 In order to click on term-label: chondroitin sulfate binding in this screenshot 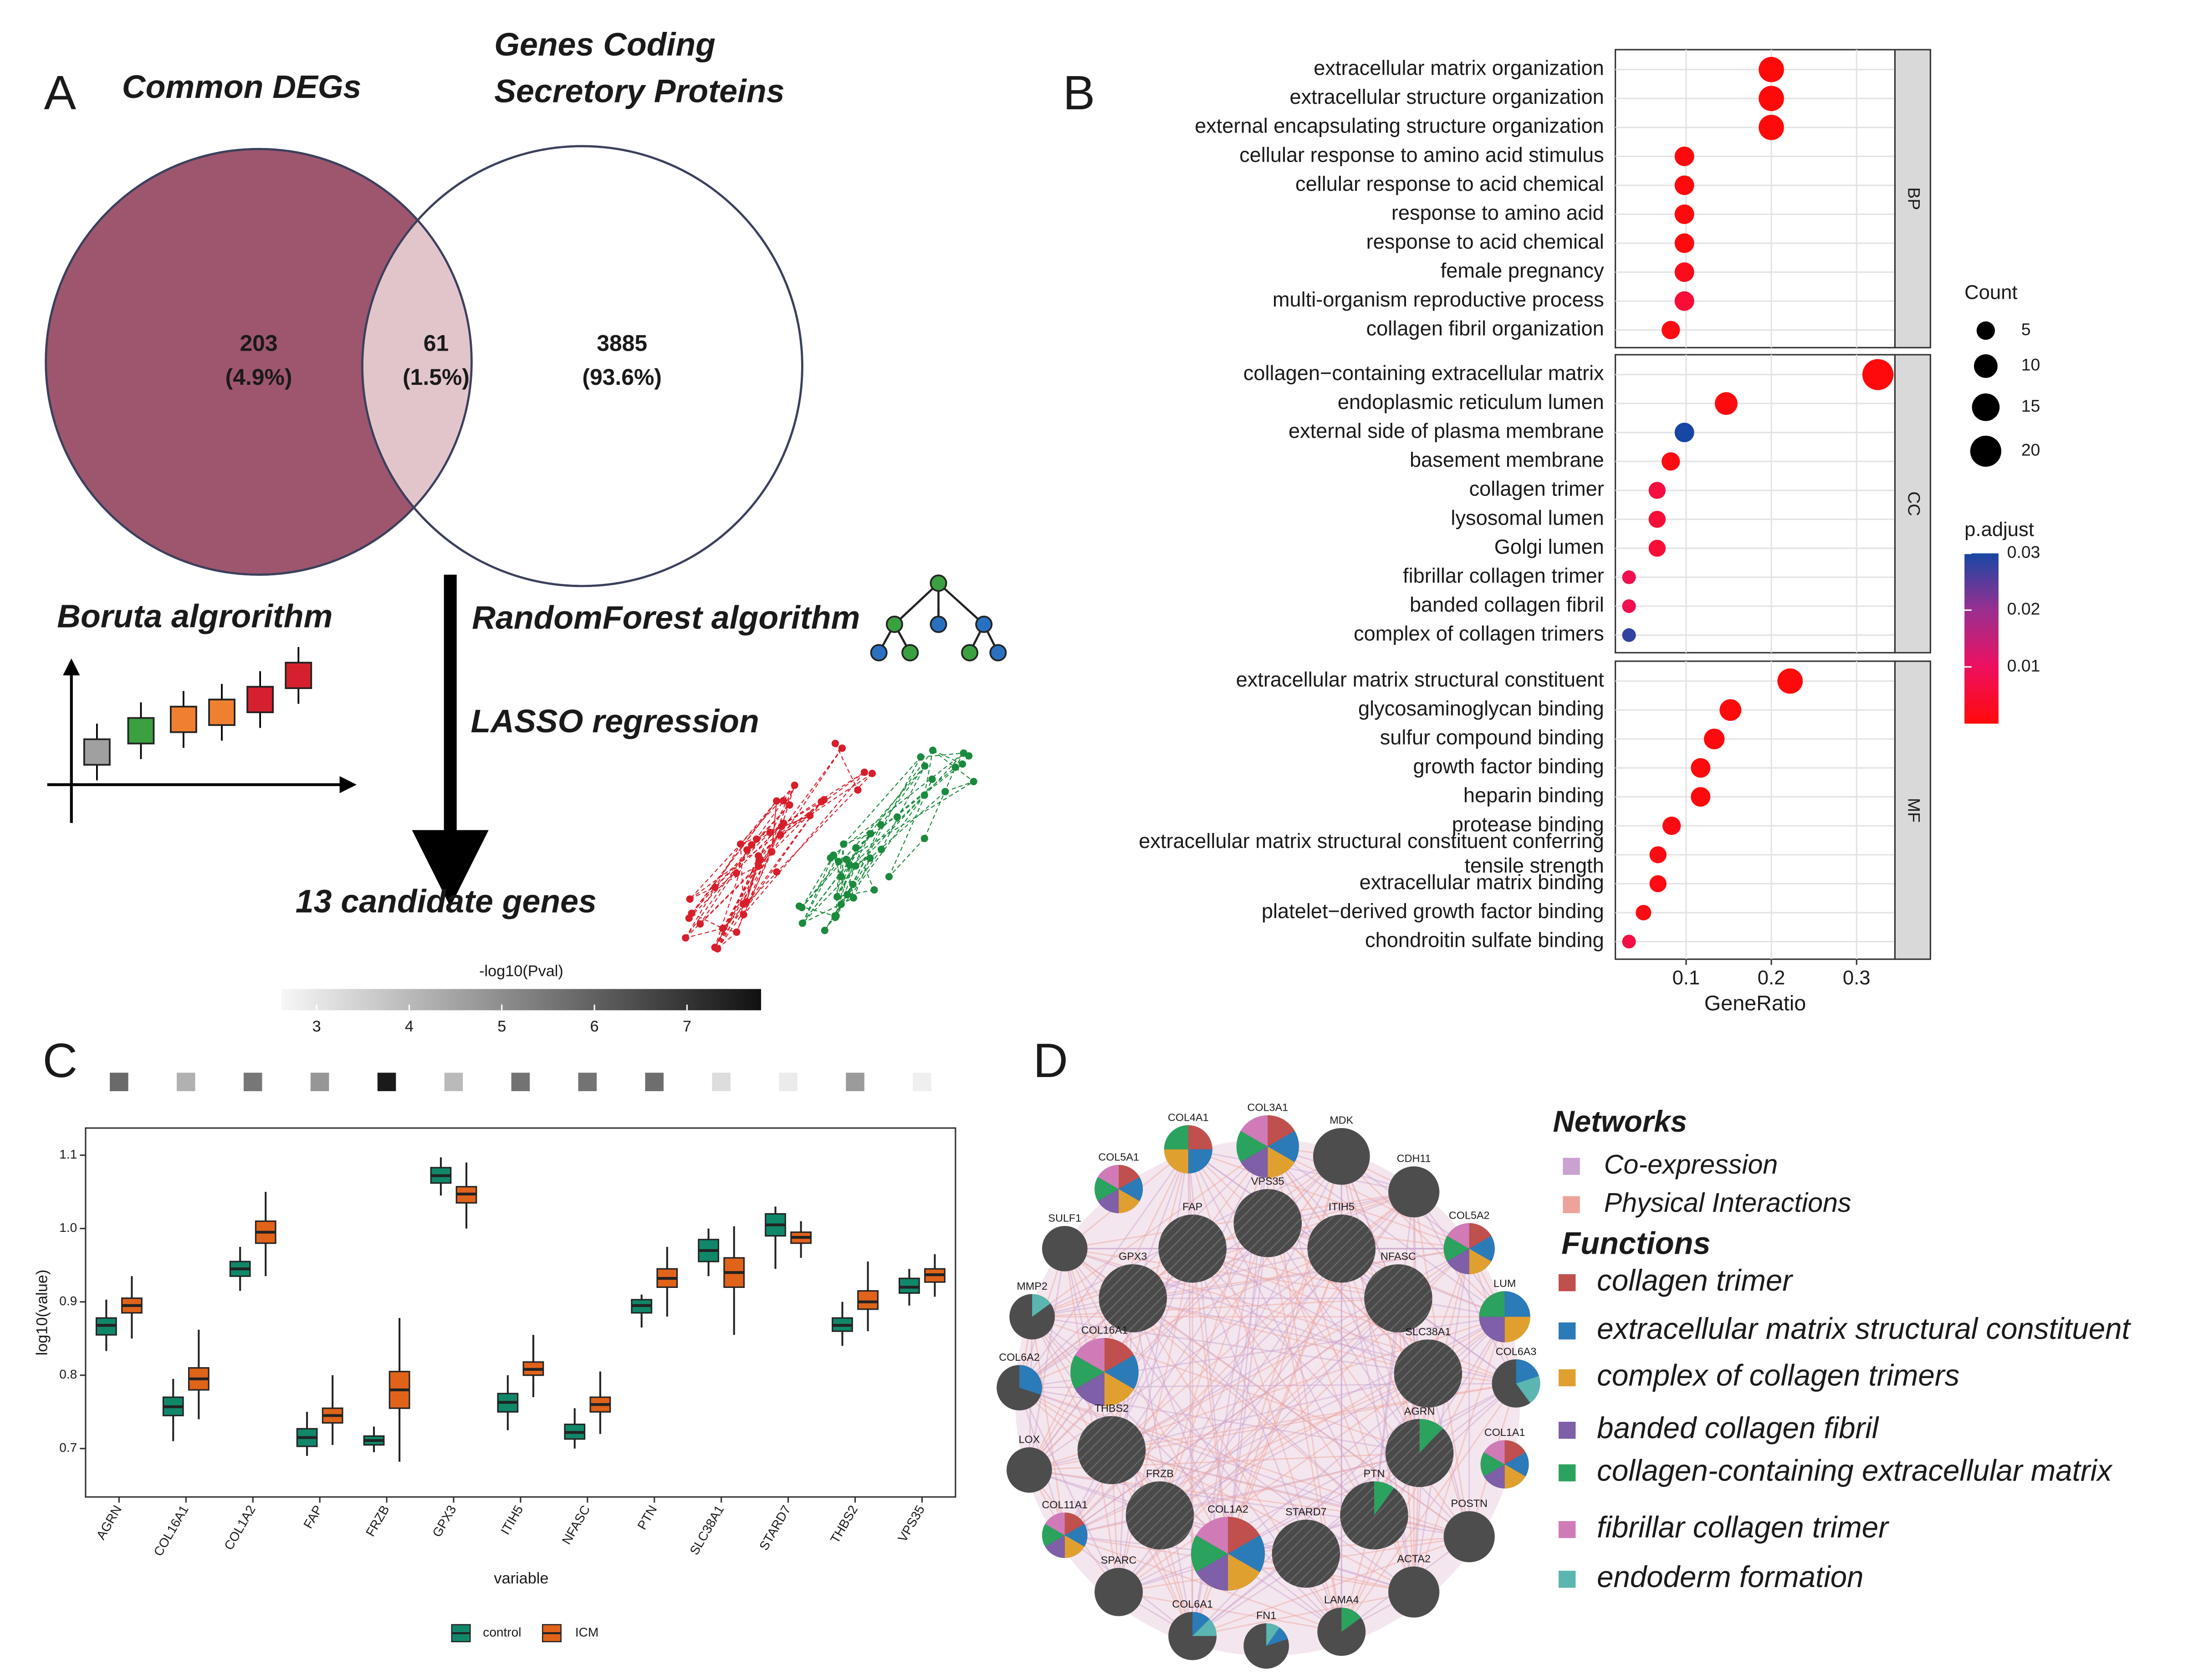, I will do `click(1484, 940)`.